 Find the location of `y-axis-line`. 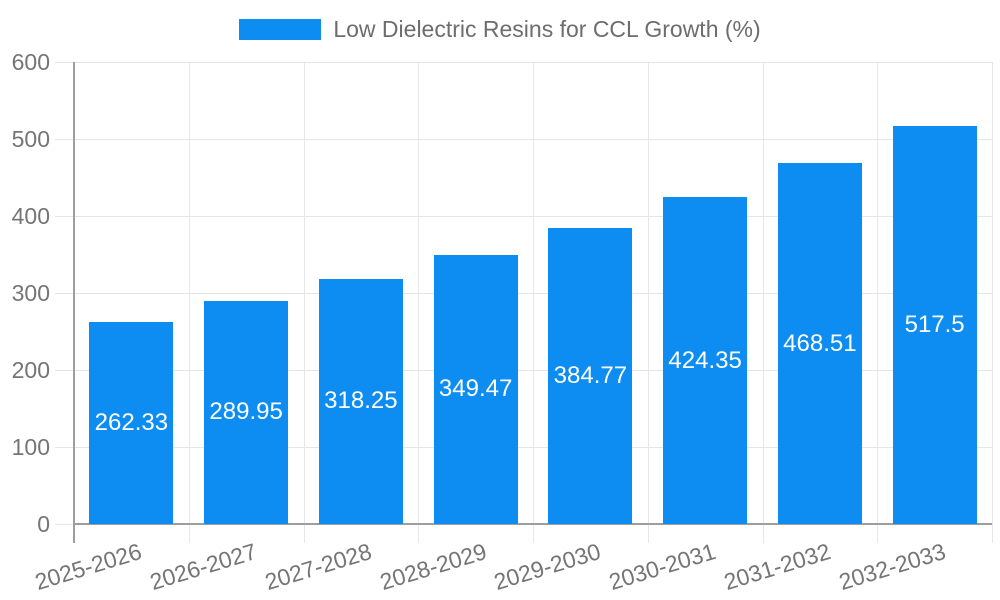

y-axis-line is located at coordinates (74, 302).